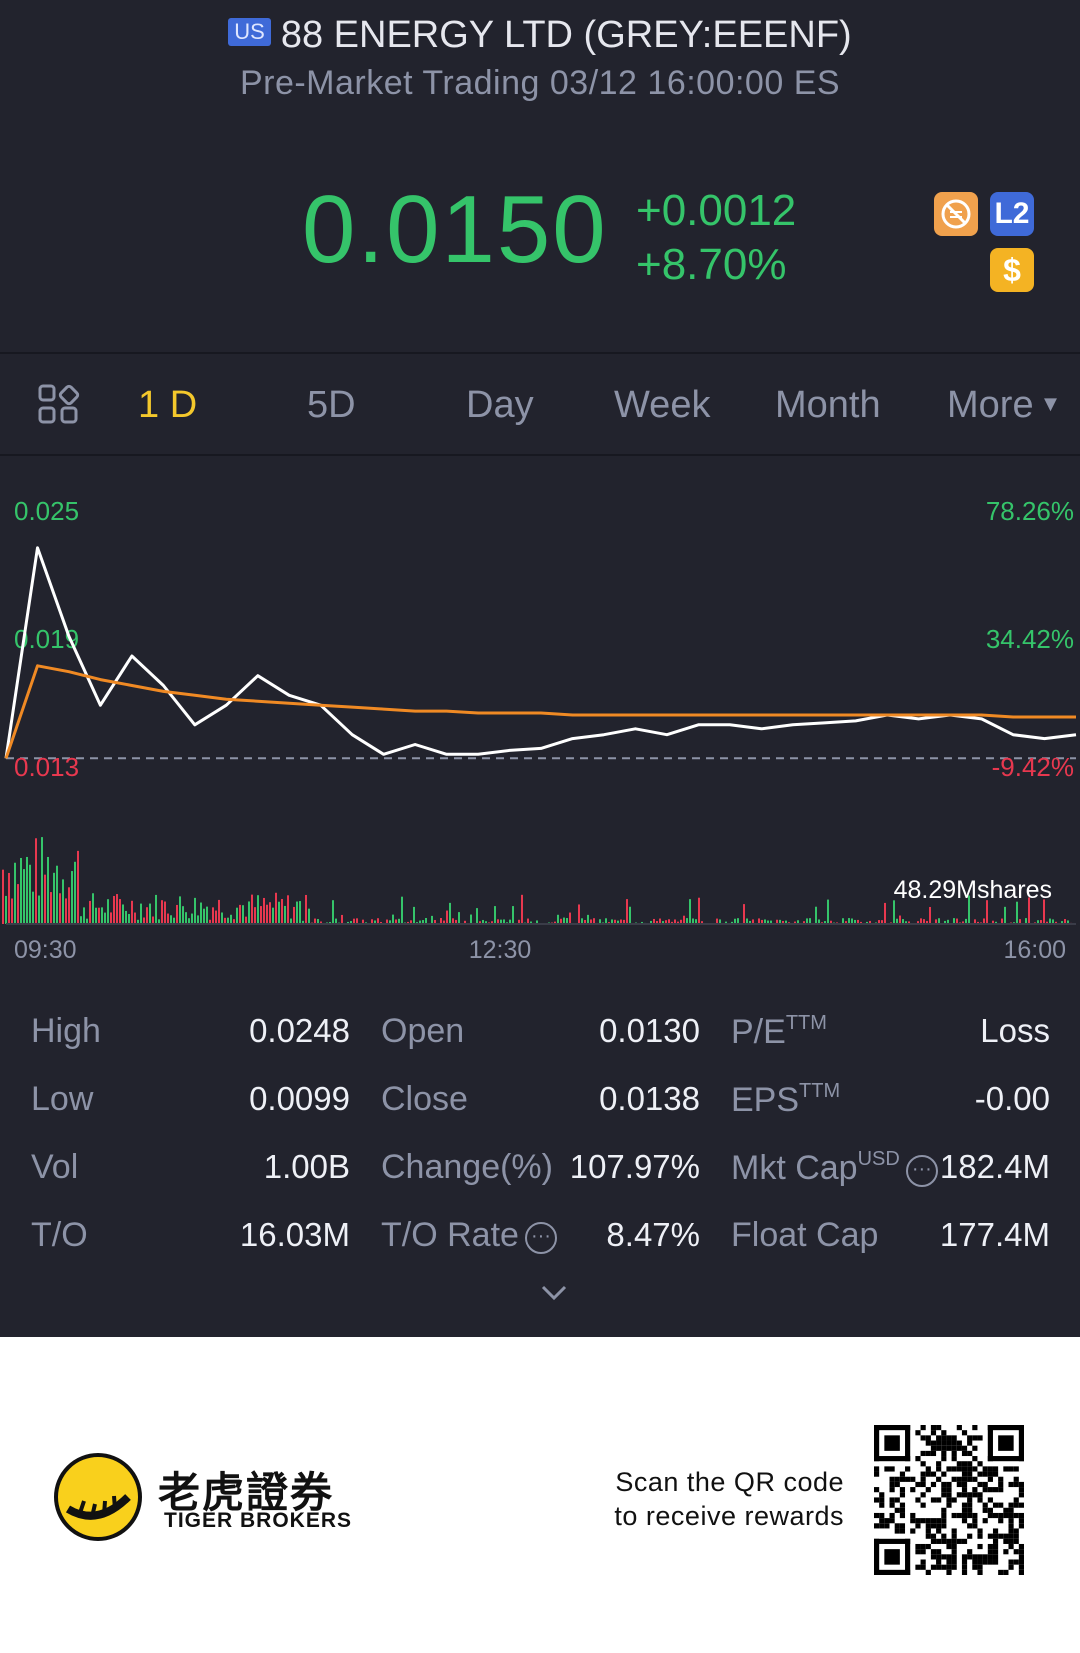 The image size is (1080, 1653). What do you see at coordinates (500, 405) in the screenshot?
I see `tab-day: Day` at bounding box center [500, 405].